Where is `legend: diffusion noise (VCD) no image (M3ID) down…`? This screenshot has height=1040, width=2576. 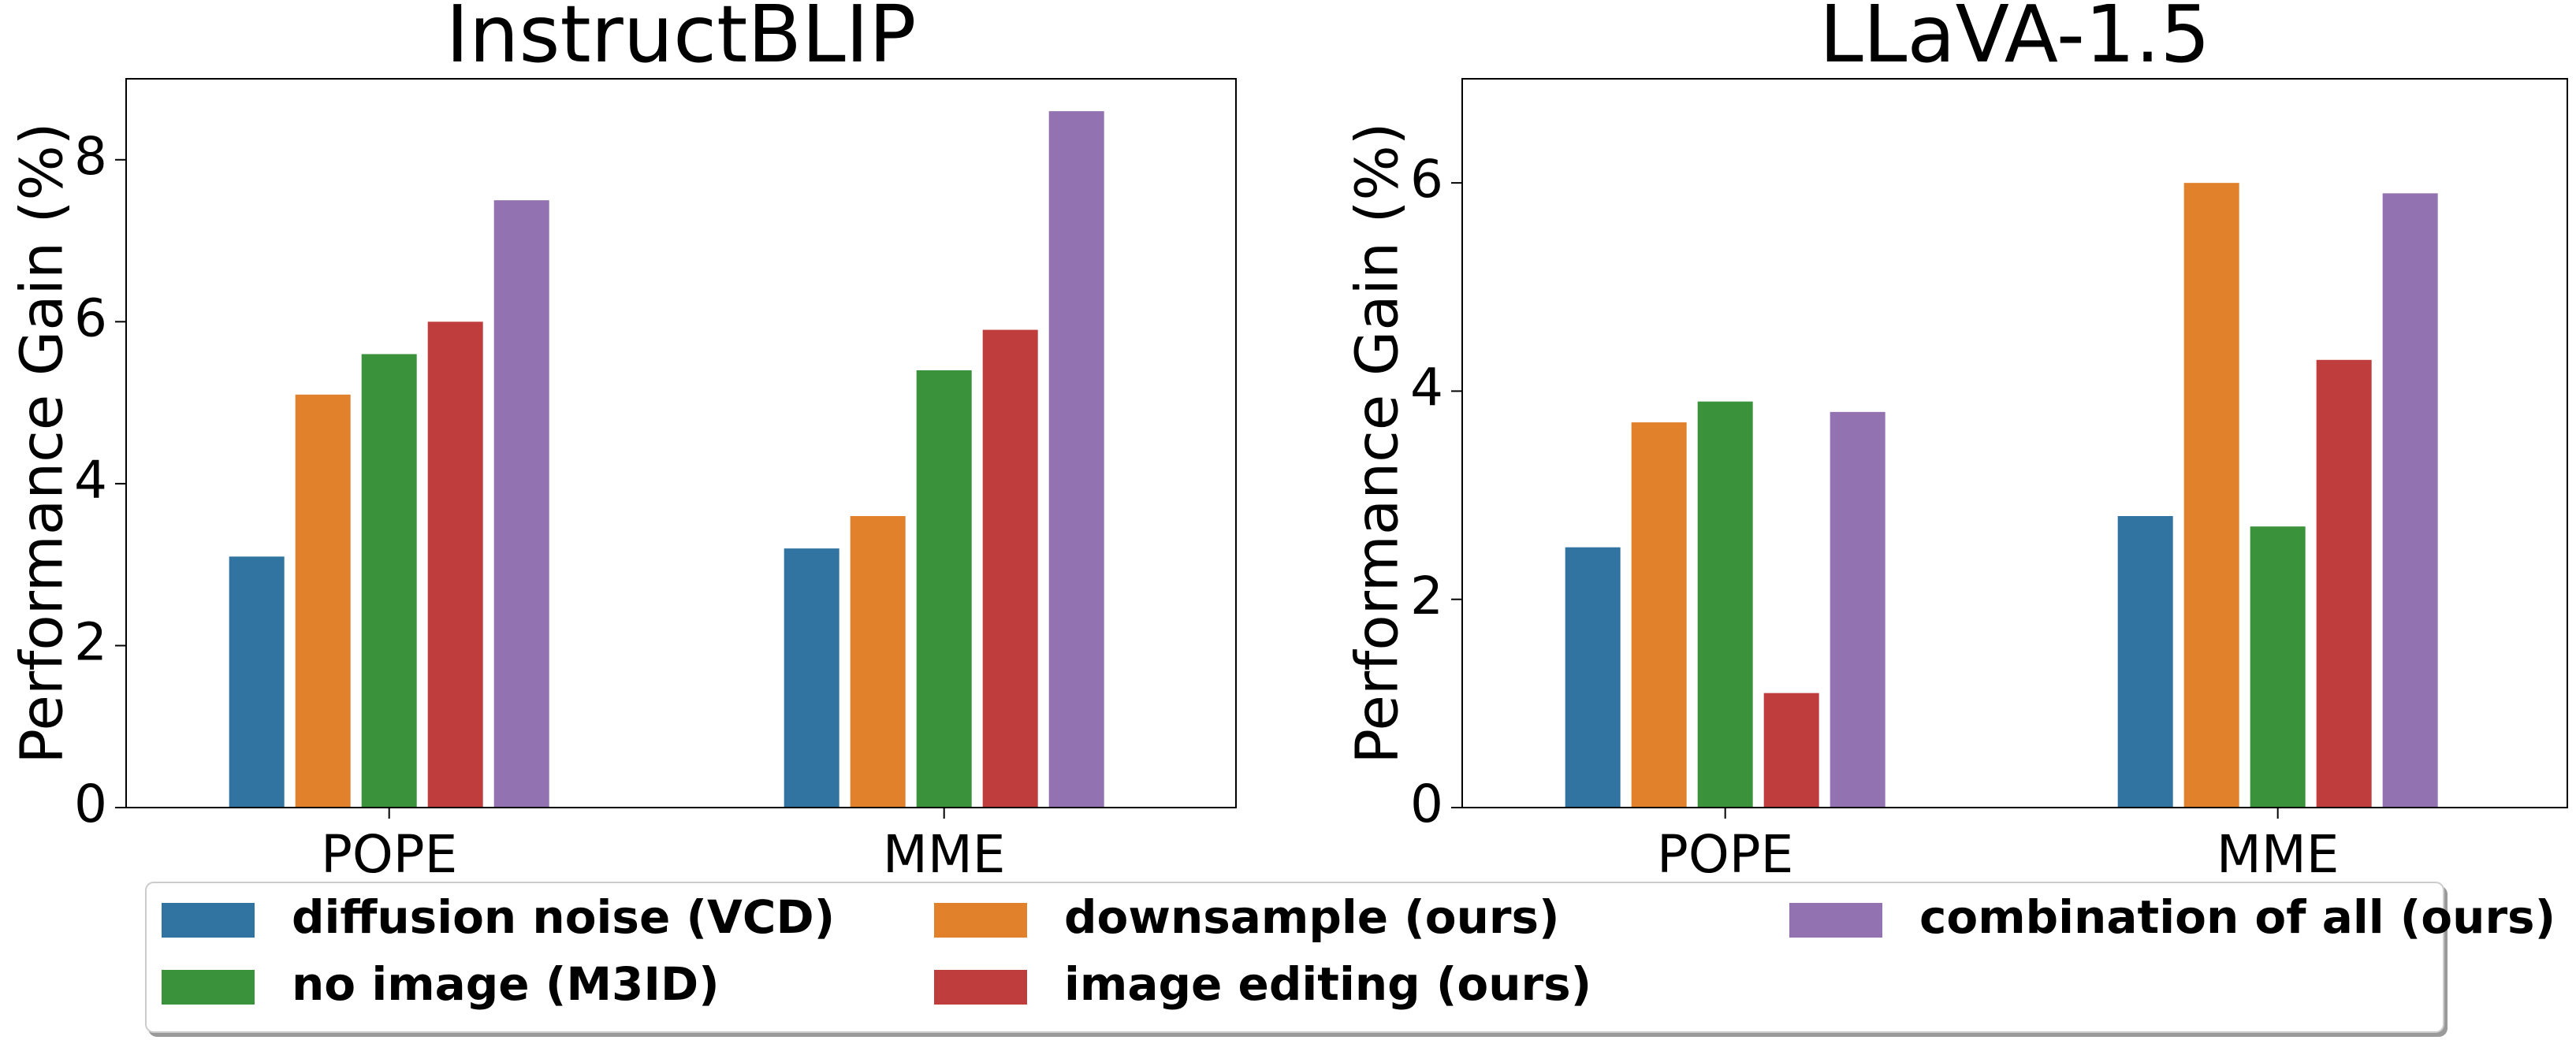
legend: diffusion noise (VCD) no image (M3ID) down… is located at coordinates (1350, 957).